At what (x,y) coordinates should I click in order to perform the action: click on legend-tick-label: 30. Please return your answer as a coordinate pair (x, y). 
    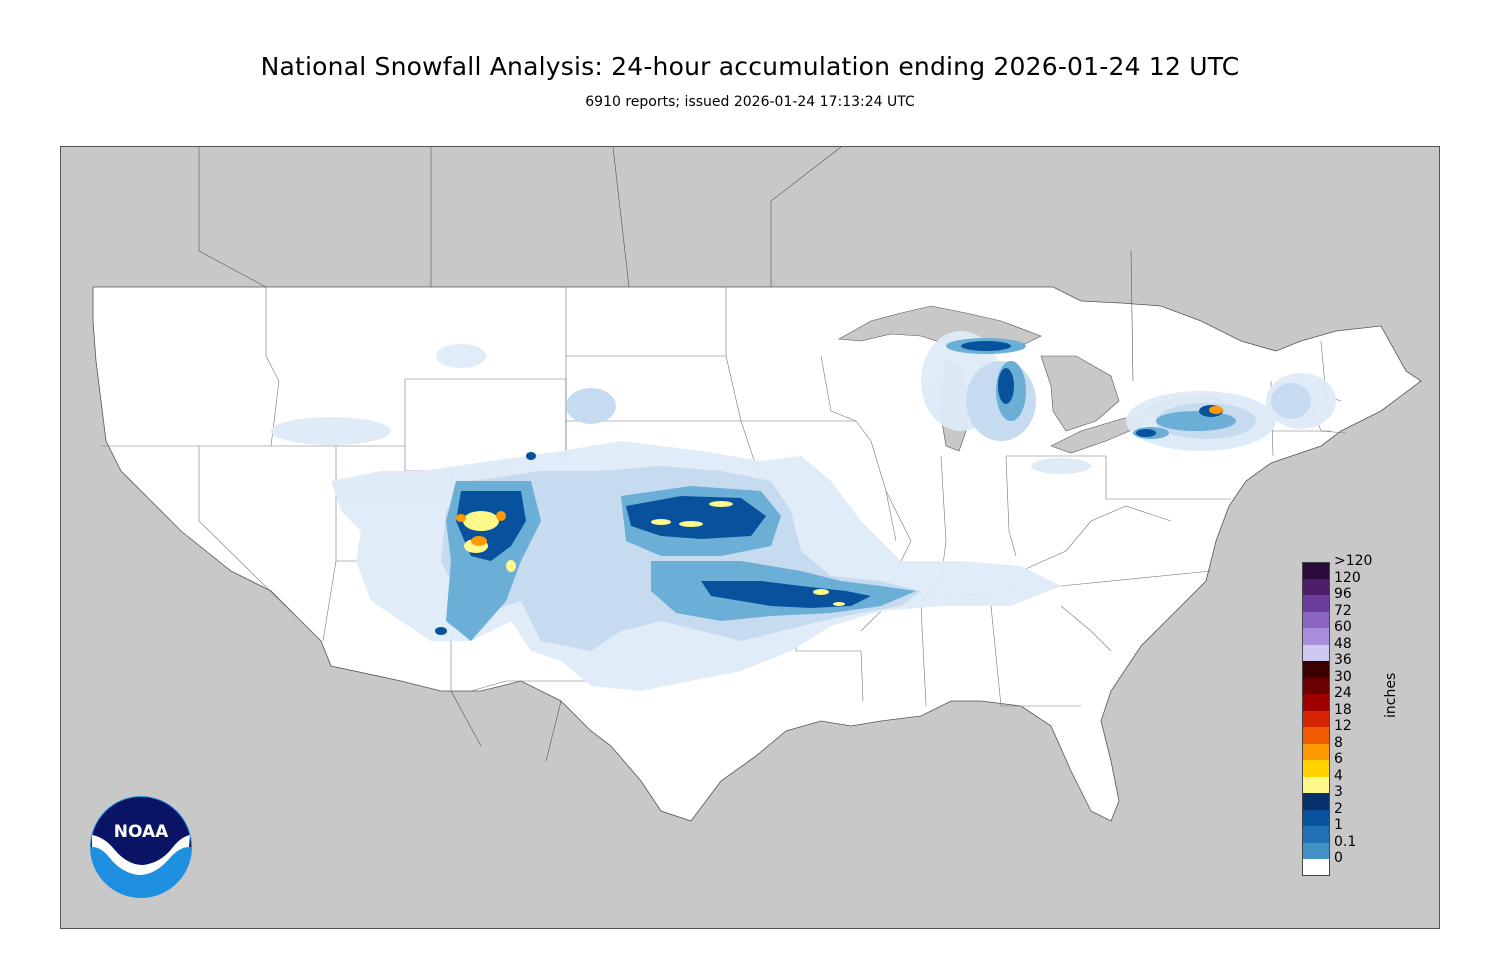
    Looking at the image, I should click on (1343, 676).